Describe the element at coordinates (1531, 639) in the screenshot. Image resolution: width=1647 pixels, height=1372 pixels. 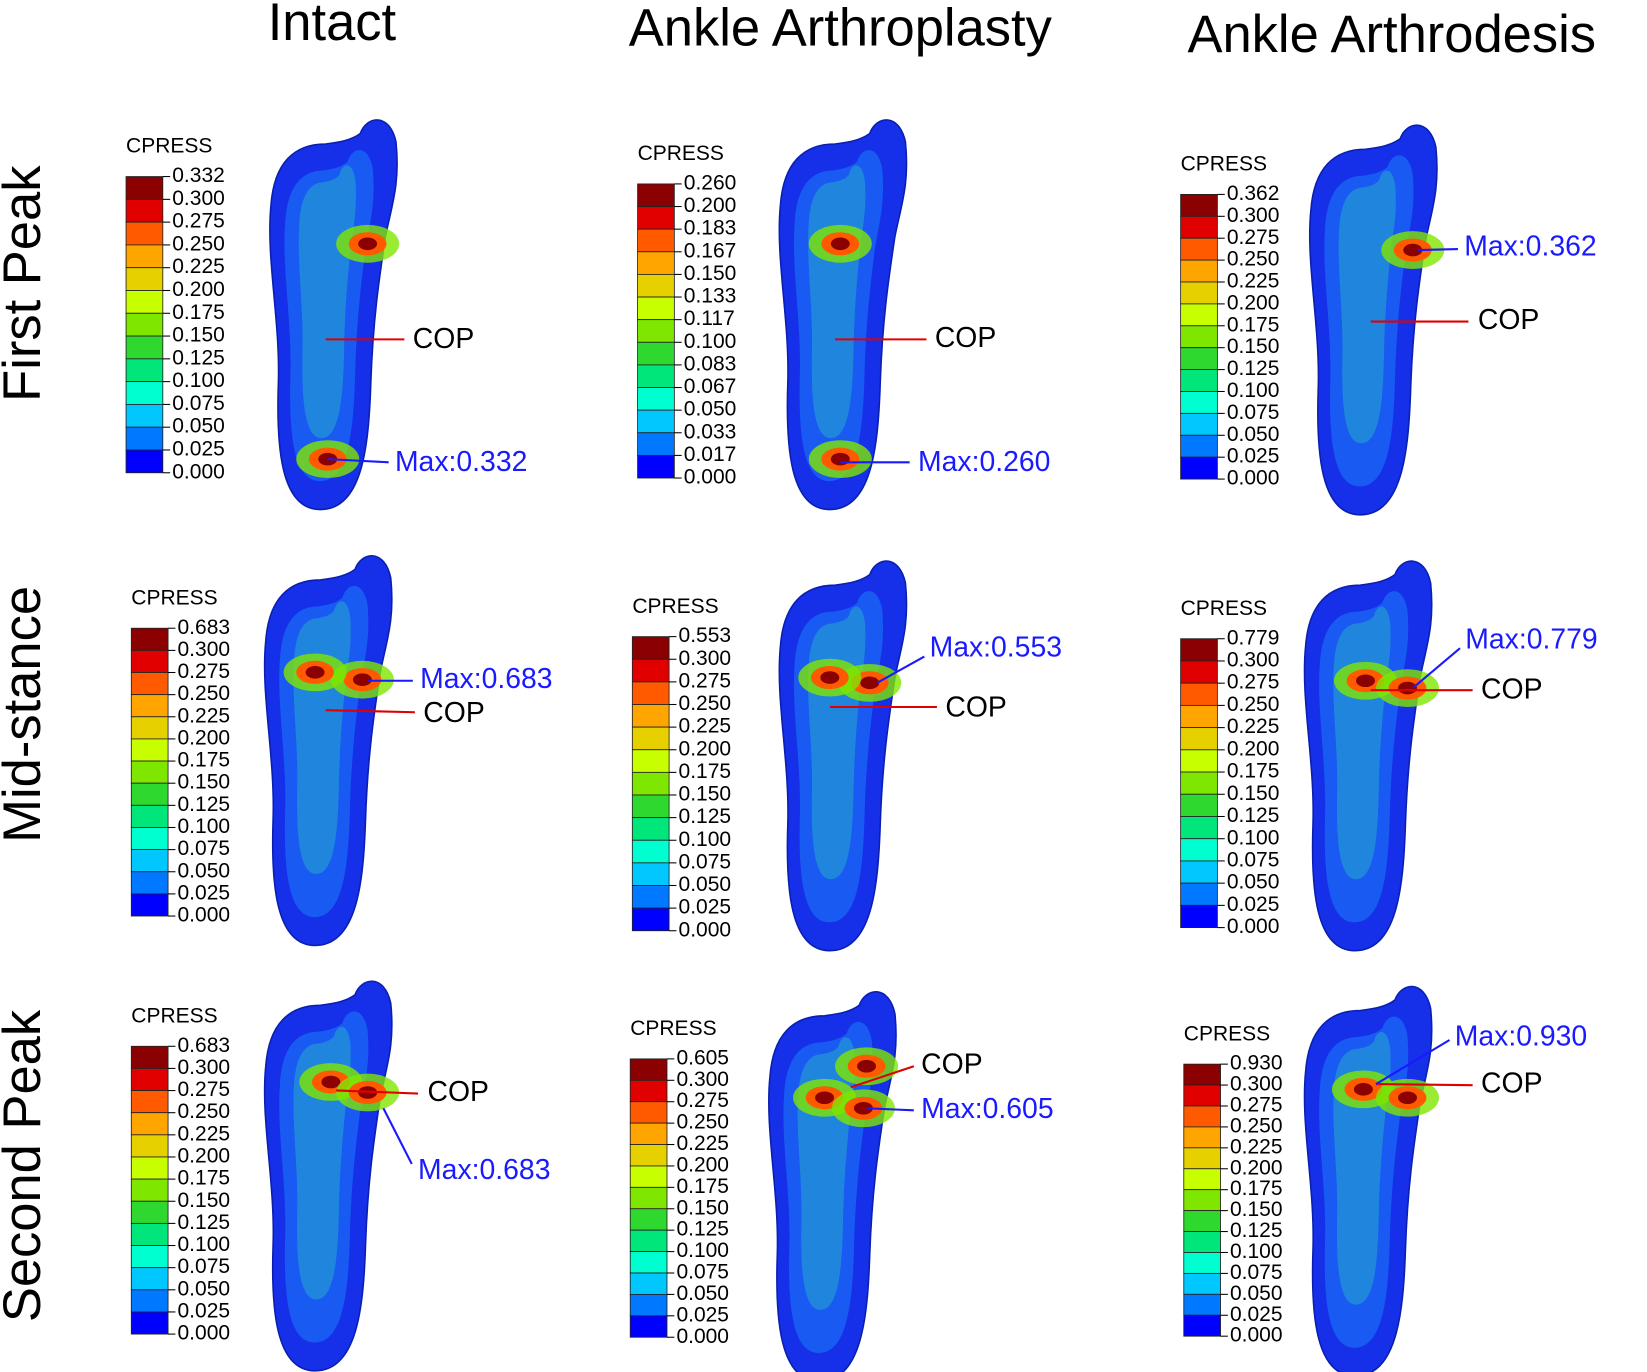
I see `max-label: Max:0.779` at that location.